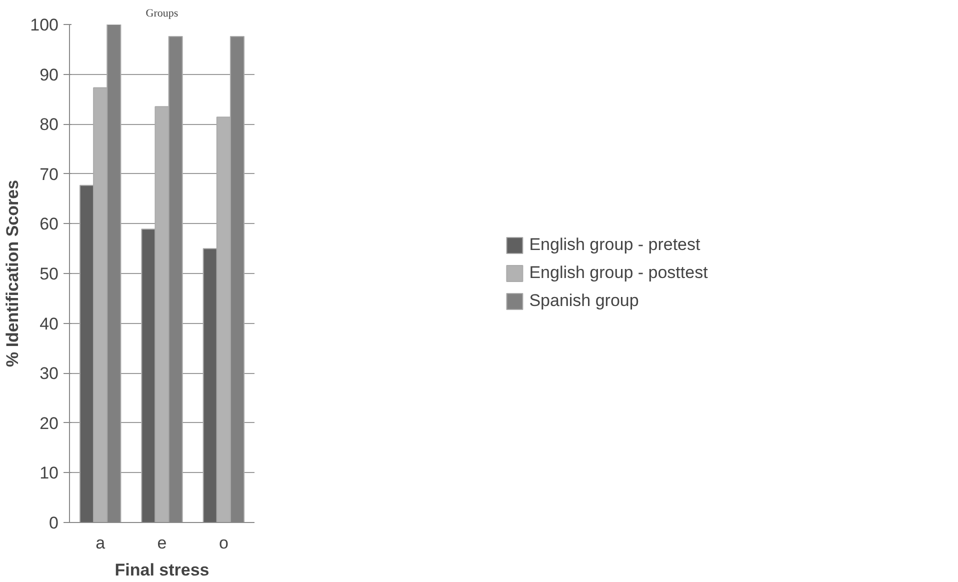 Image resolution: width=958 pixels, height=582 pixels. Describe the element at coordinates (223, 543) in the screenshot. I see `x-tick-label: o` at that location.